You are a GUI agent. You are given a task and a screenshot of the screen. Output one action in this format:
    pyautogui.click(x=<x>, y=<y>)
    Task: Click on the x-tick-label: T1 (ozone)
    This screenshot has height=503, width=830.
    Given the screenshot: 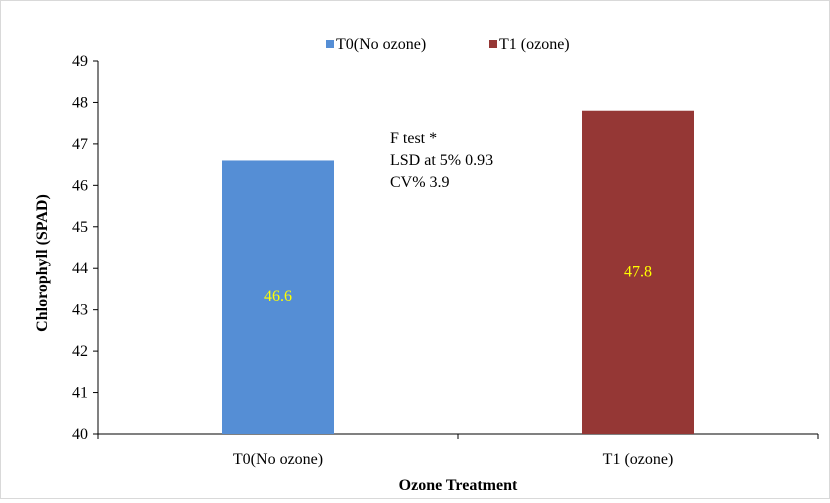 What is the action you would take?
    pyautogui.click(x=638, y=459)
    